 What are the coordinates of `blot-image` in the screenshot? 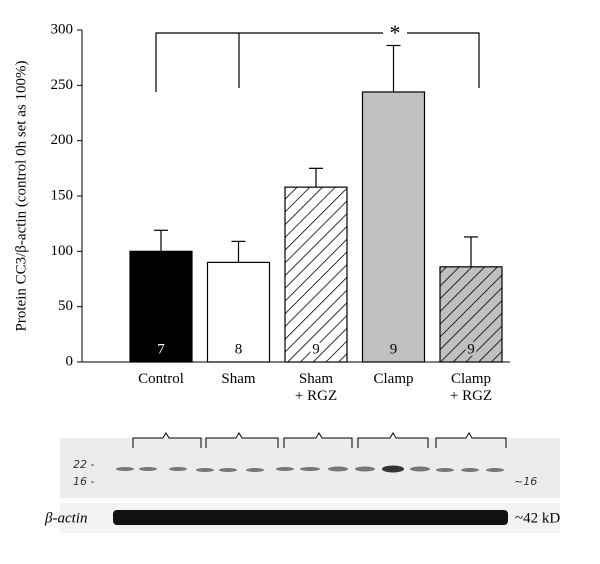 It's located at (310, 482).